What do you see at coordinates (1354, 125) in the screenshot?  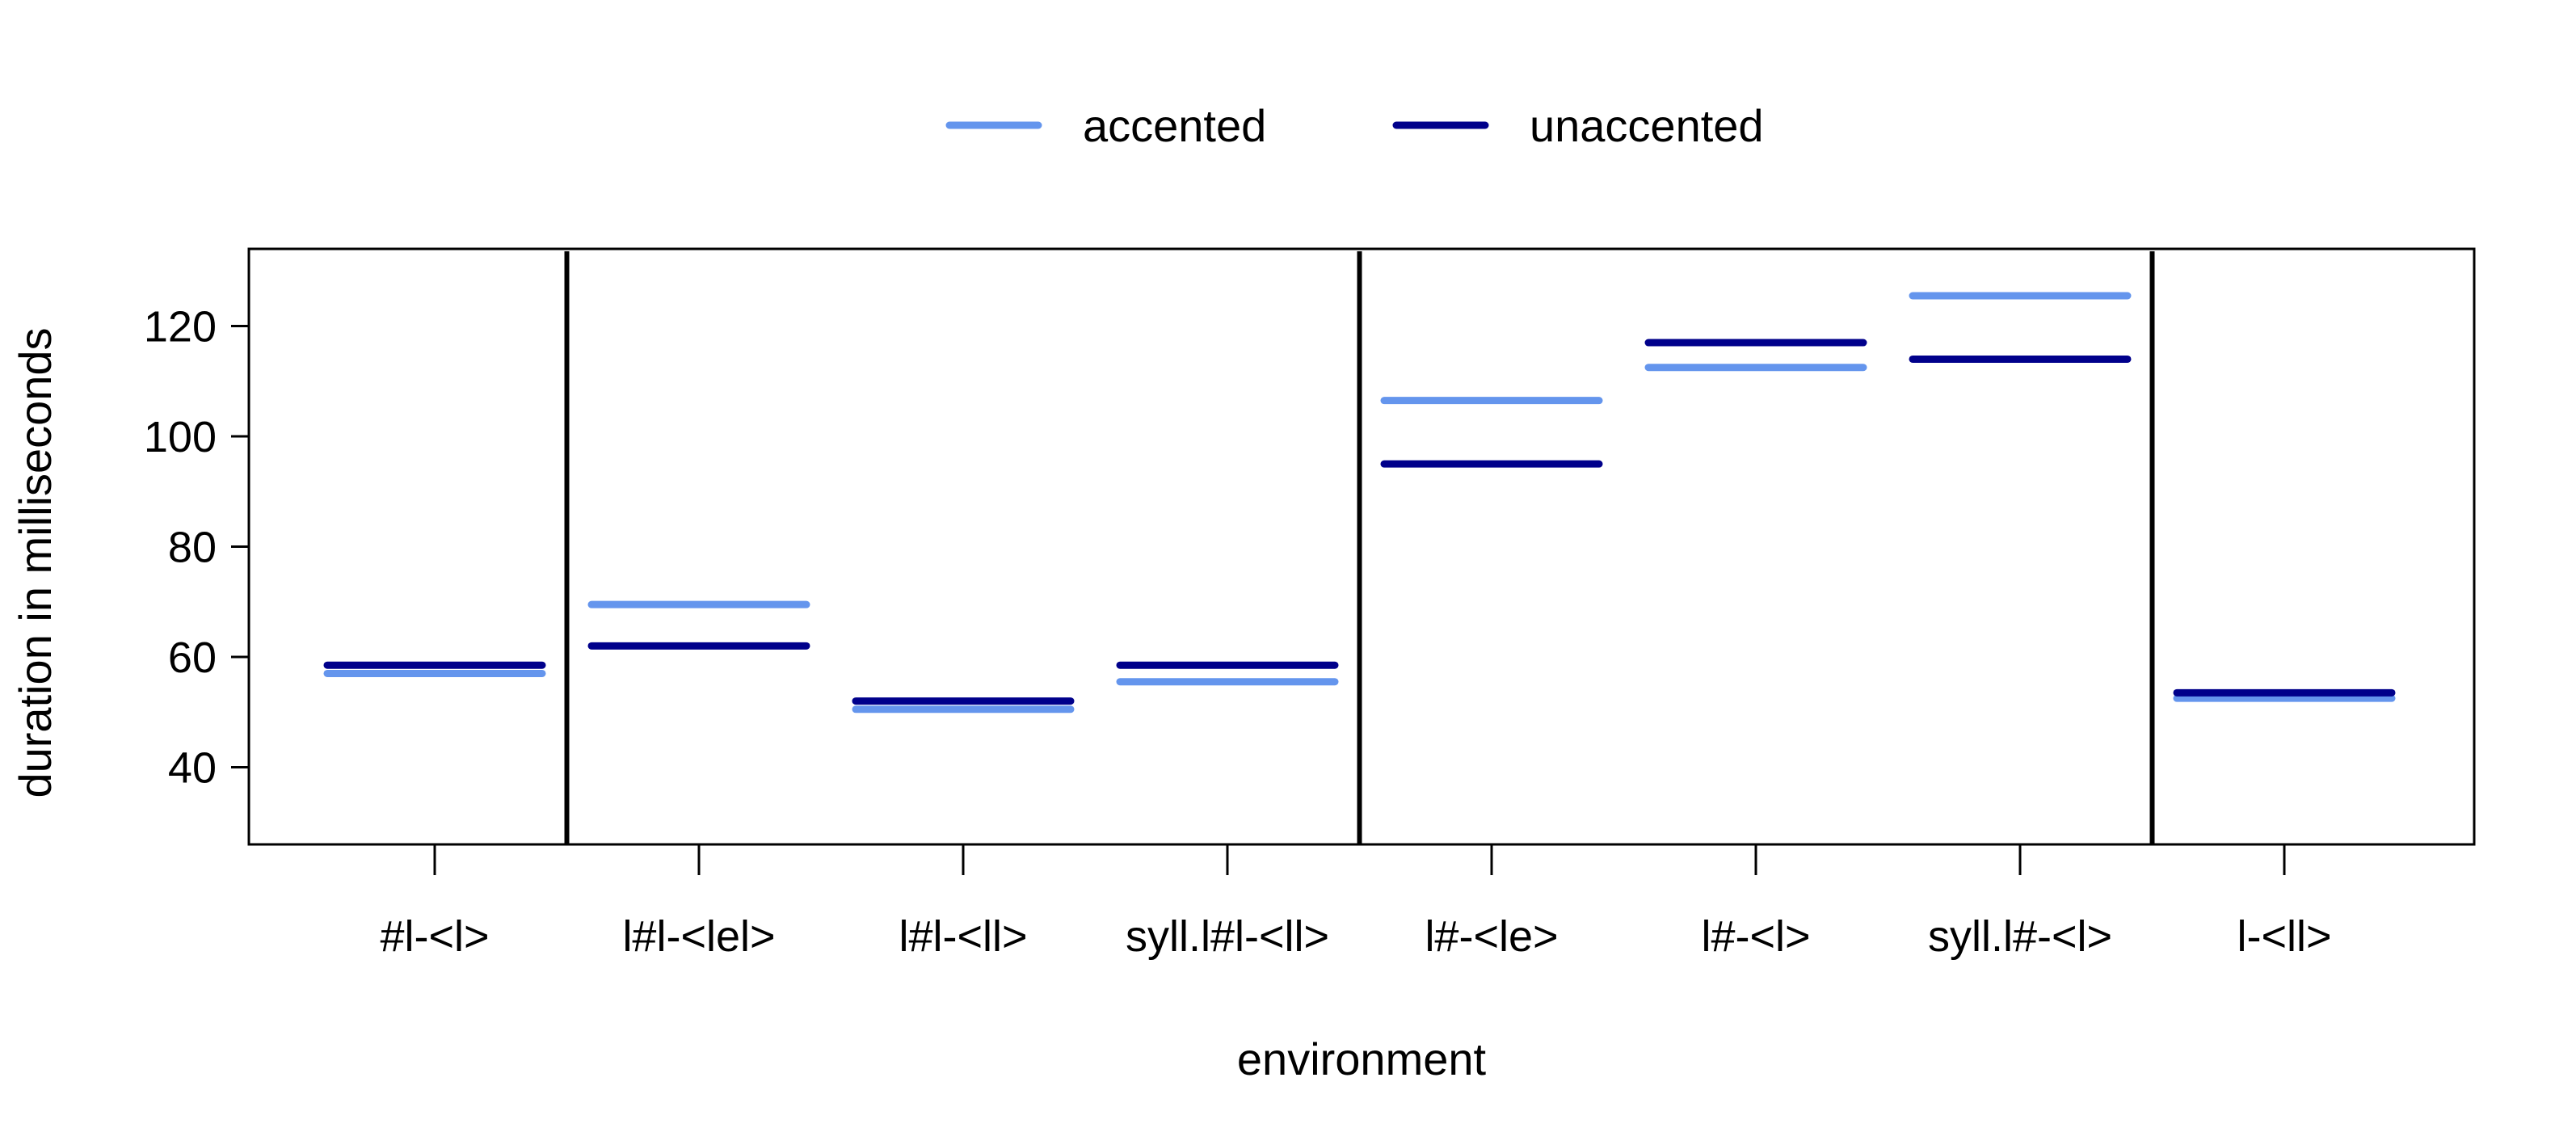 I see `legend: accented unaccented` at bounding box center [1354, 125].